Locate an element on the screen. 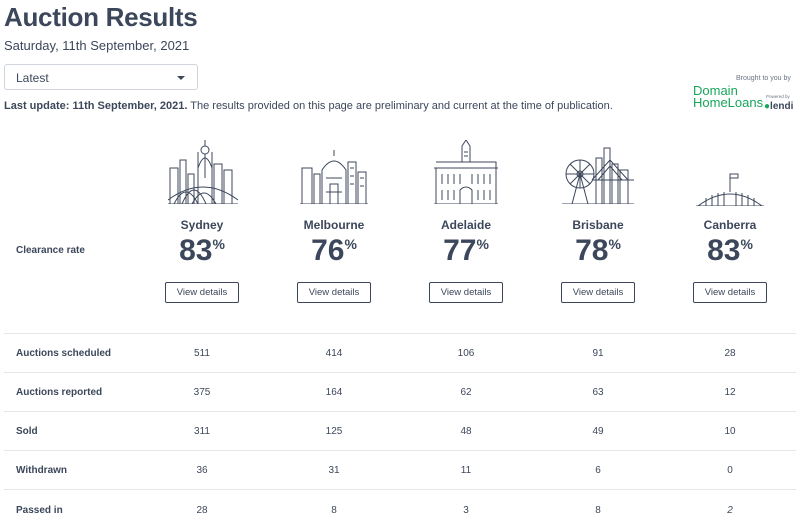 This screenshot has width=800, height=529. view-details-button-brisbane: View details is located at coordinates (598, 292).